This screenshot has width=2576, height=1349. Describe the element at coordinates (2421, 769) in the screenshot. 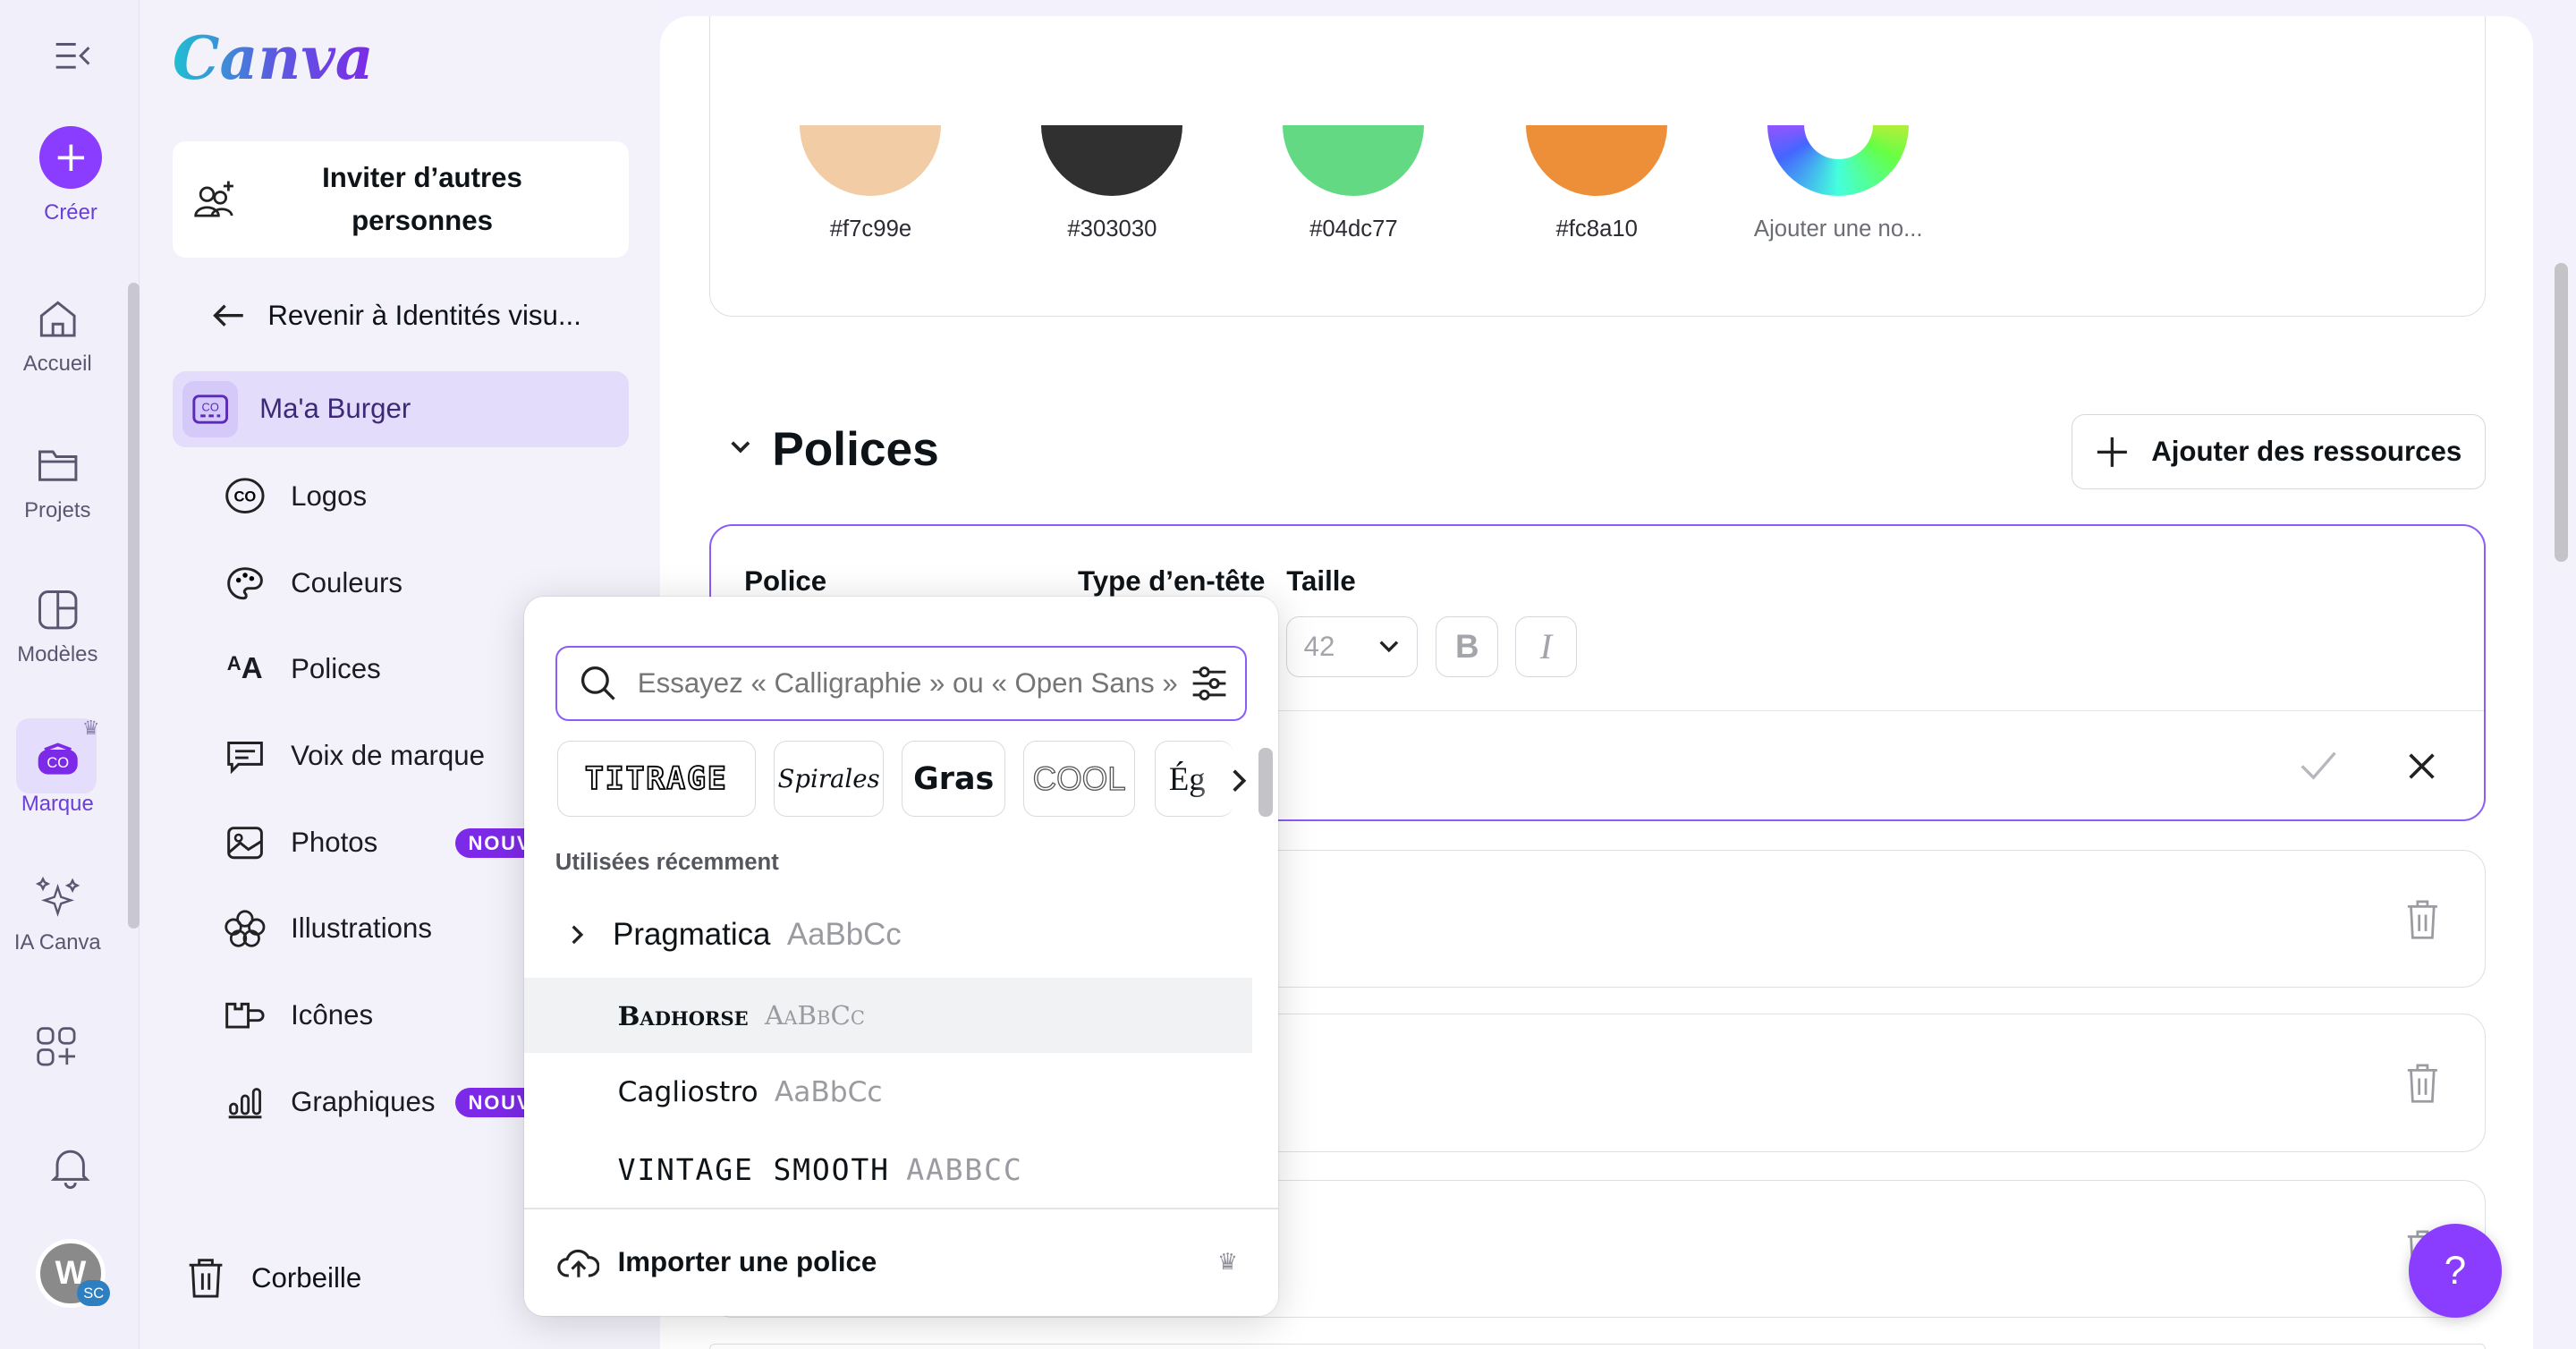

I see `close-icon` at that location.